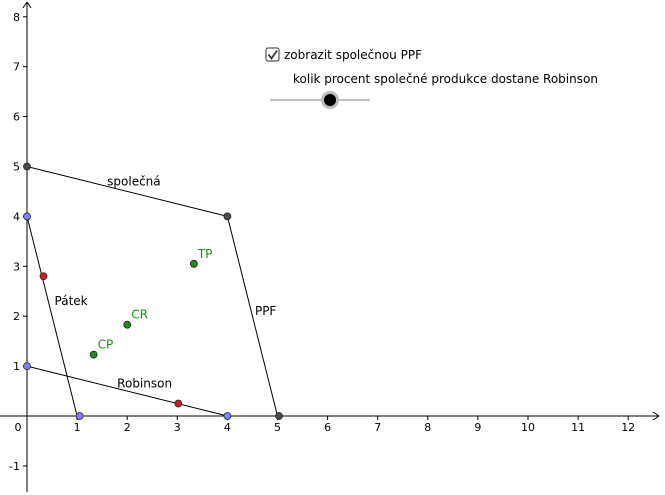 Image resolution: width=665 pixels, height=495 pixels. I want to click on point-patek-y, so click(27, 216).